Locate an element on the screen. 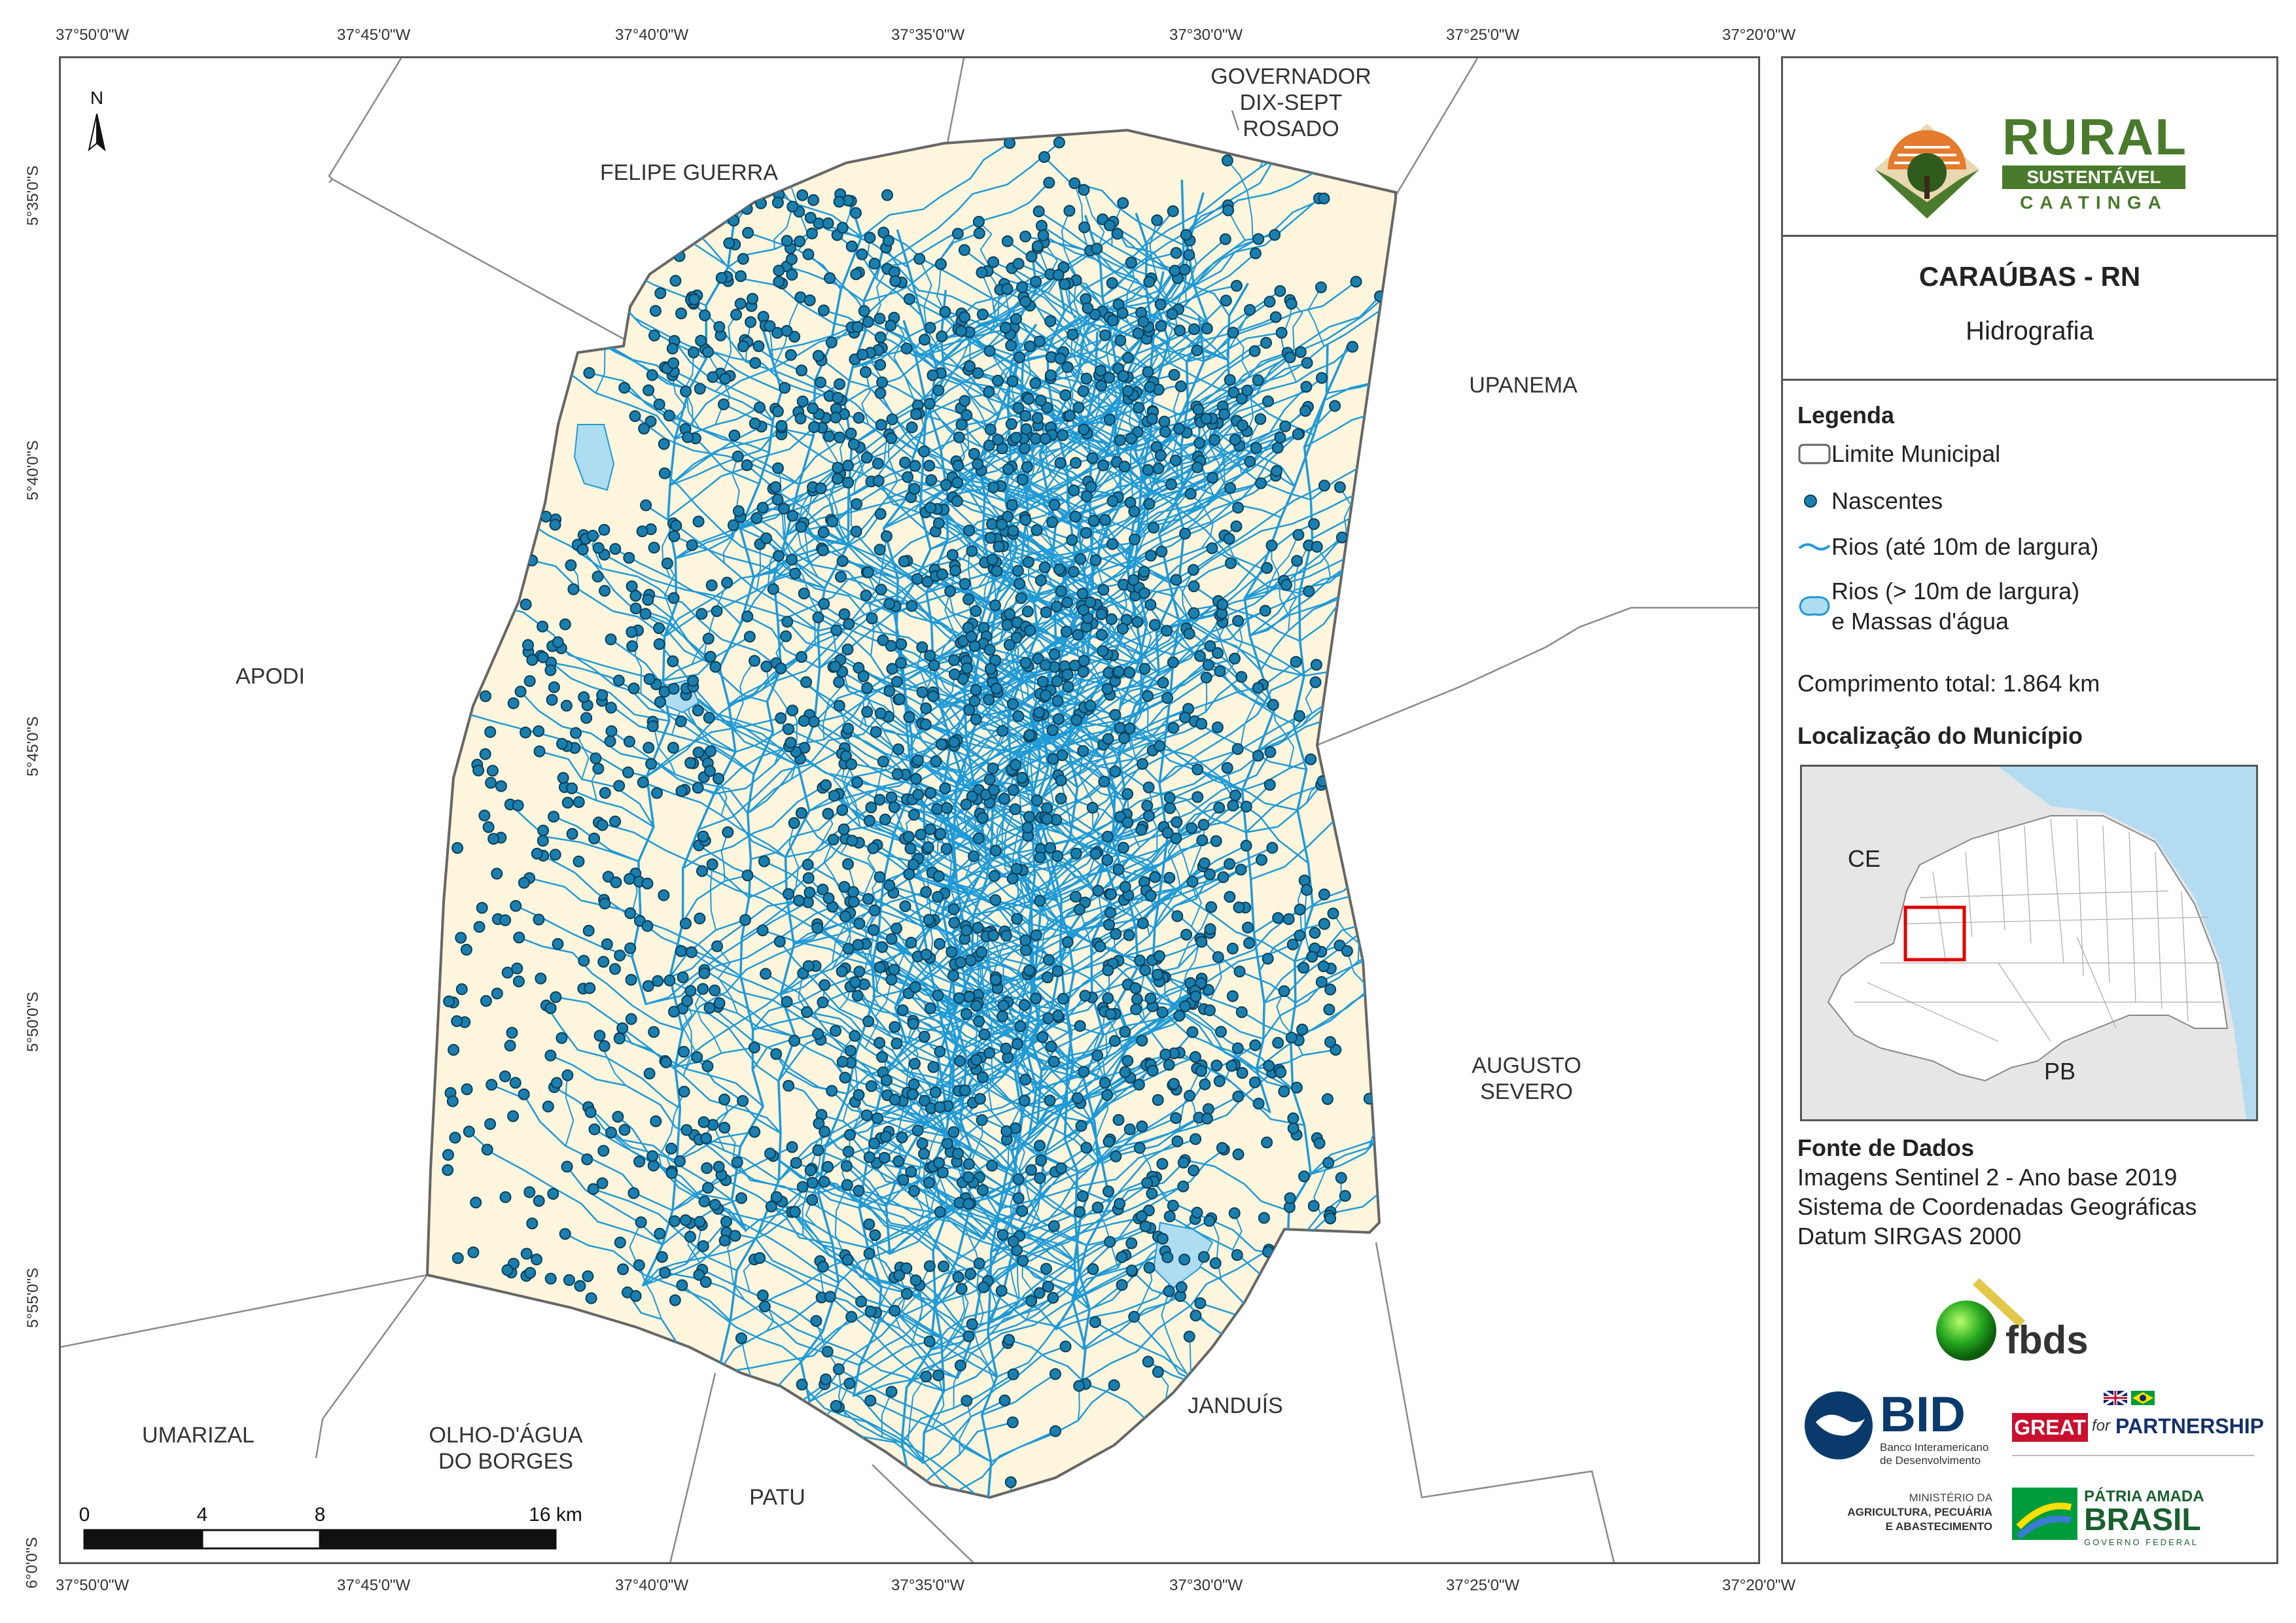  lon-label-bottom-1: 37°50'0"W is located at coordinates (93, 1585).